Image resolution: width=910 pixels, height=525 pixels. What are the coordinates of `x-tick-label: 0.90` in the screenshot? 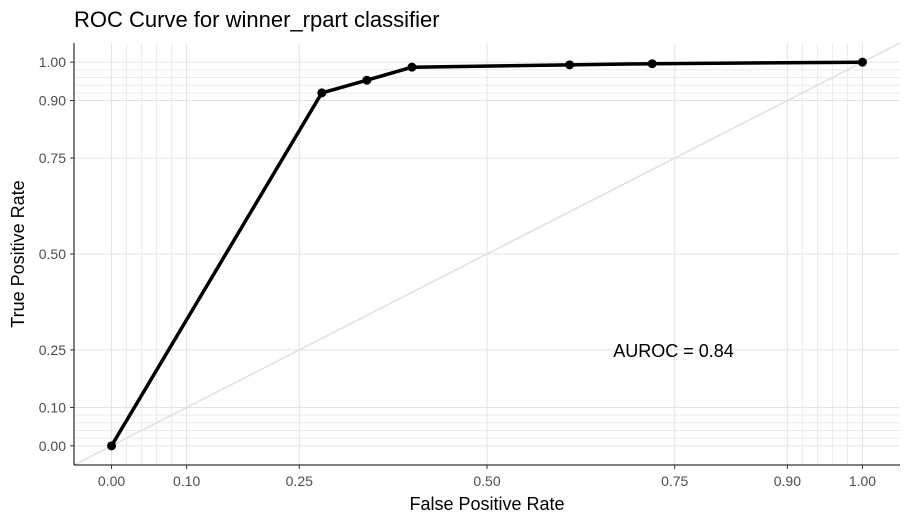 It's located at (787, 481).